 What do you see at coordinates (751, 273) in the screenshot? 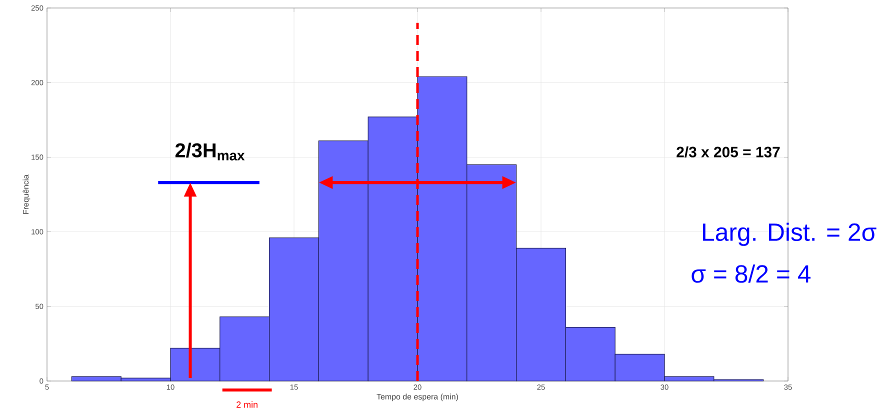
I see `annotation: σ = 8/2 = 4` at bounding box center [751, 273].